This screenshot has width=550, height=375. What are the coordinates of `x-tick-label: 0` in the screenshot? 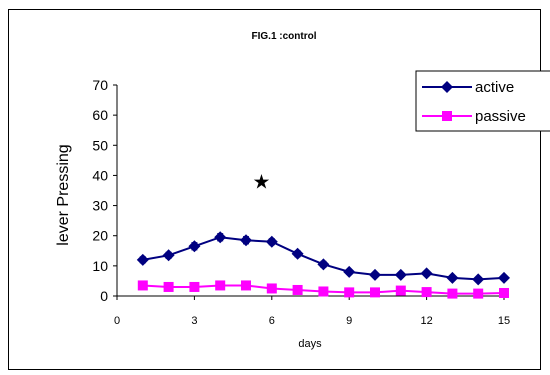 It's located at (117, 321).